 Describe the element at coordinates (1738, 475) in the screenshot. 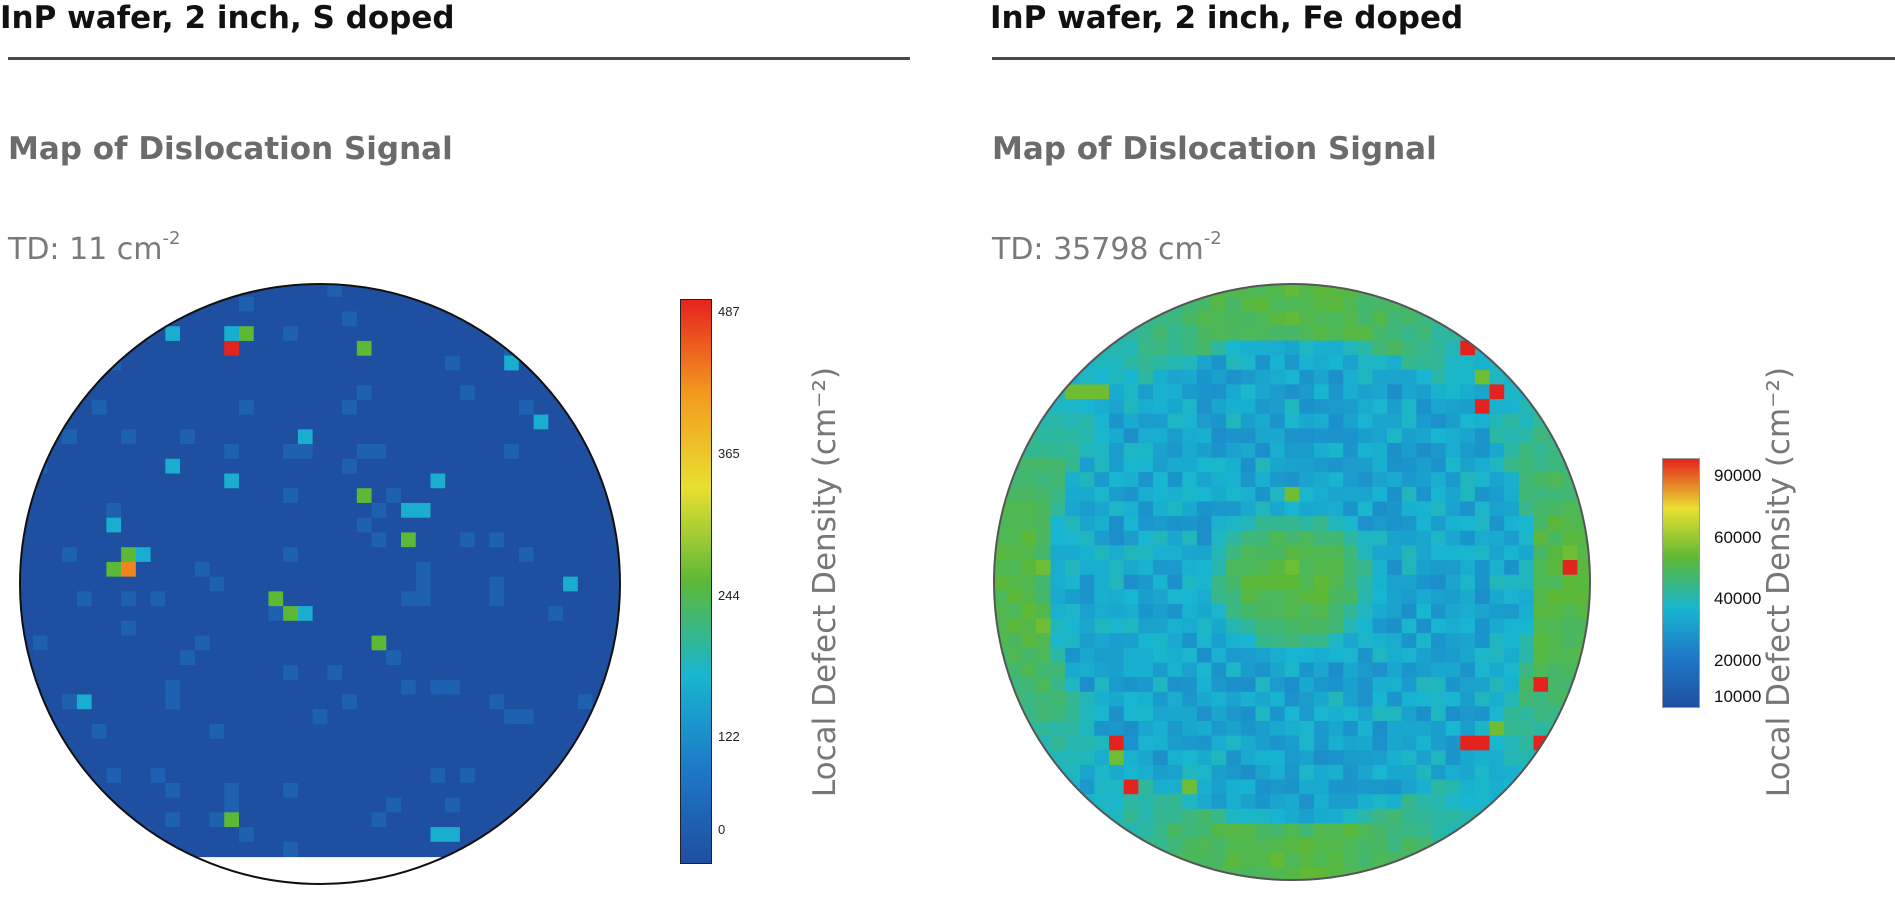

I see `colorbar-tick-label: 90000` at that location.